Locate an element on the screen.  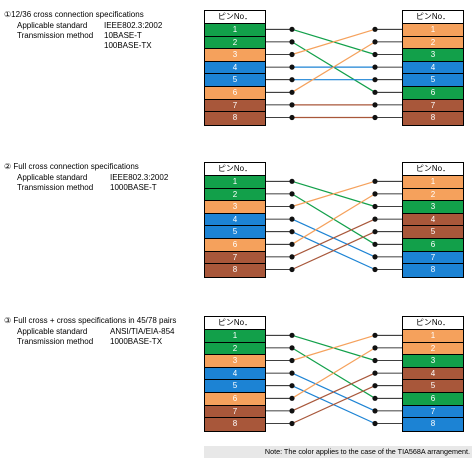
spec-value: 100BASE-TX is located at coordinates (128, 45).